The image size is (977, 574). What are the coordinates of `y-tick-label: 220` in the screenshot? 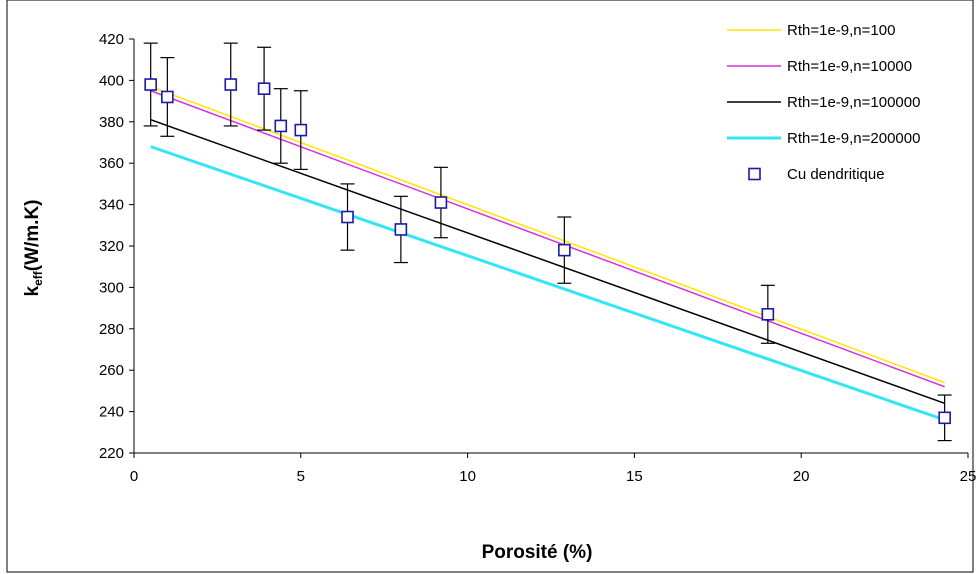 It's located at (111, 453).